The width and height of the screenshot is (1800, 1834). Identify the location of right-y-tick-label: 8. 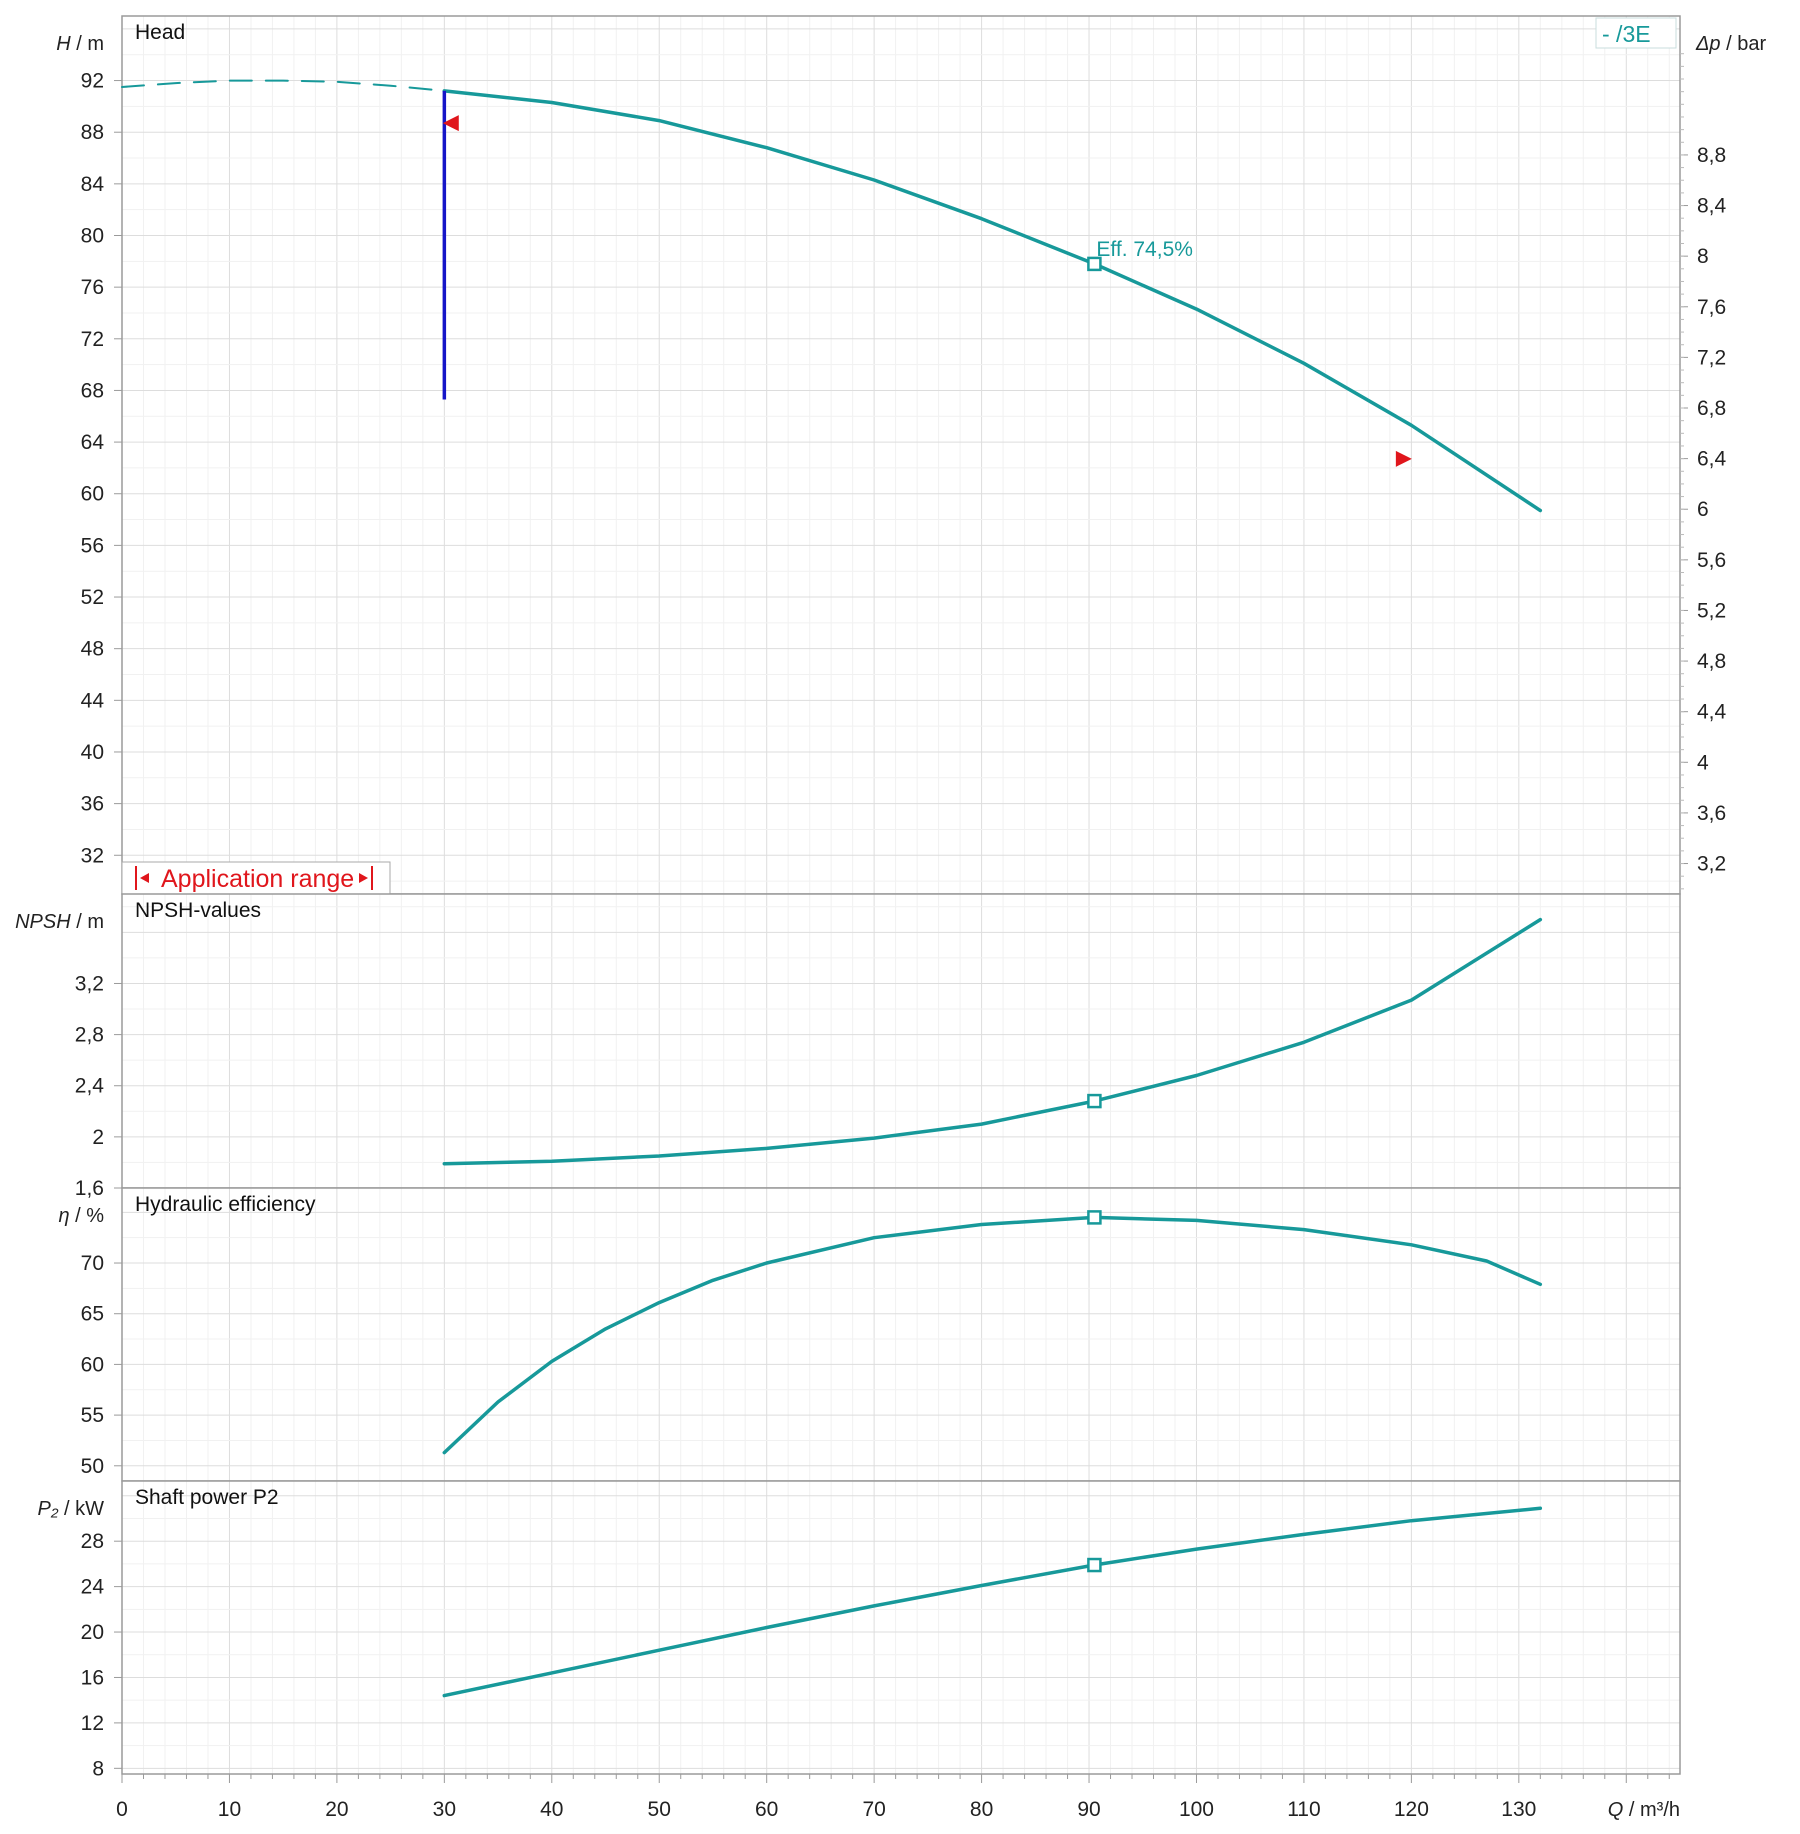
(1703, 256).